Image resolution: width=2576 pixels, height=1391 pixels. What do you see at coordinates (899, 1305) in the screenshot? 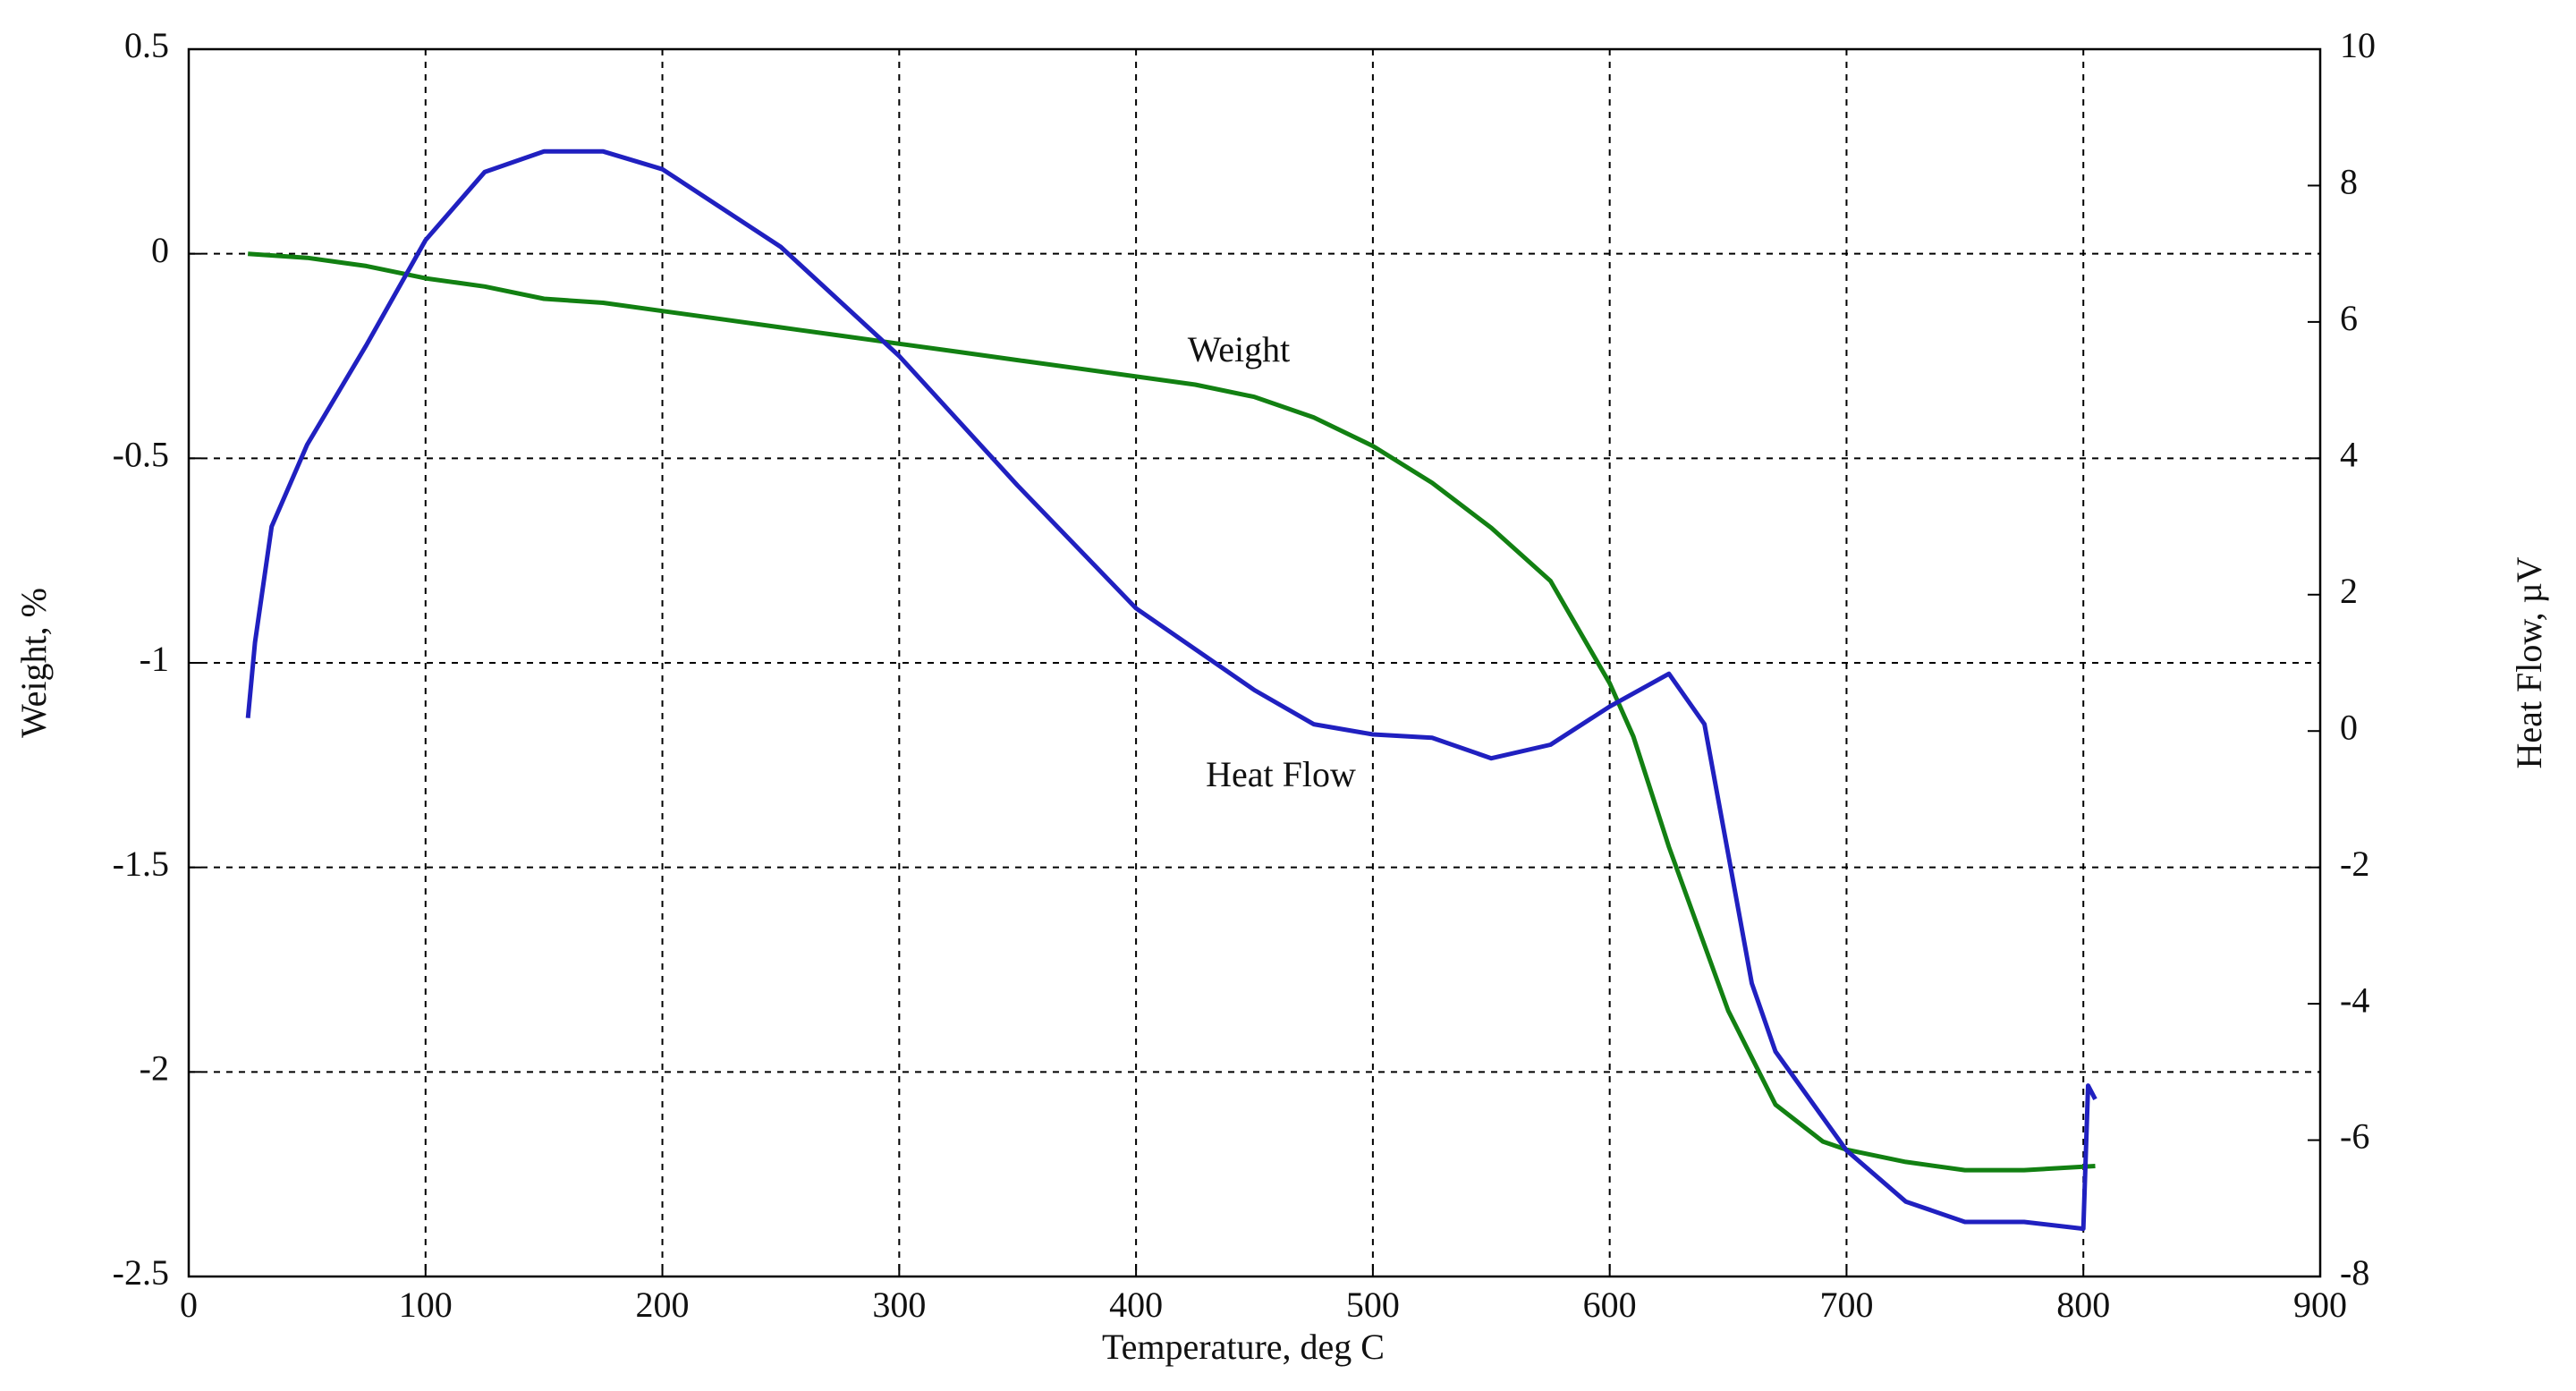
I see `x-tick-label: 300` at bounding box center [899, 1305].